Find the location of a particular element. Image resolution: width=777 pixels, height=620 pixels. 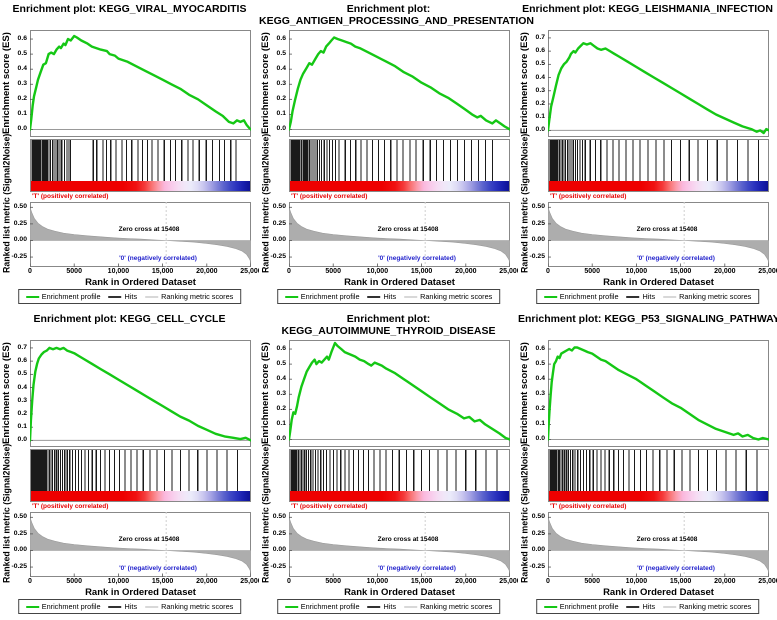

enrichment-score-curve is located at coordinates (658, 393).